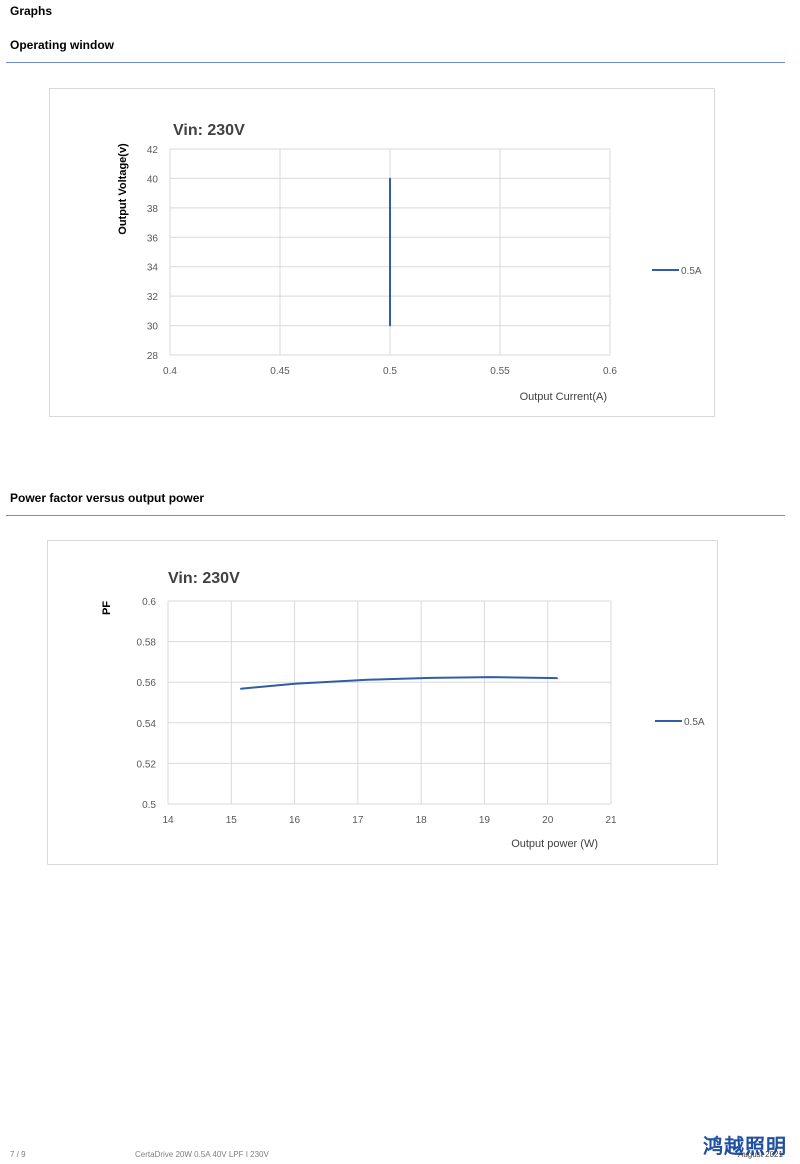 The image size is (800, 1164). I want to click on y-tick-label: 36, so click(153, 238).